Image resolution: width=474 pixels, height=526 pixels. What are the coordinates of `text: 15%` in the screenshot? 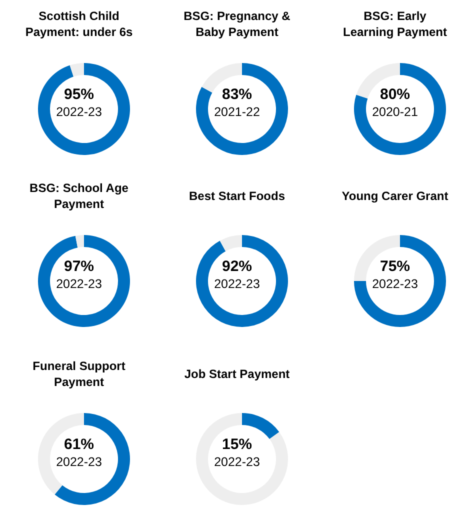 It's located at (237, 445).